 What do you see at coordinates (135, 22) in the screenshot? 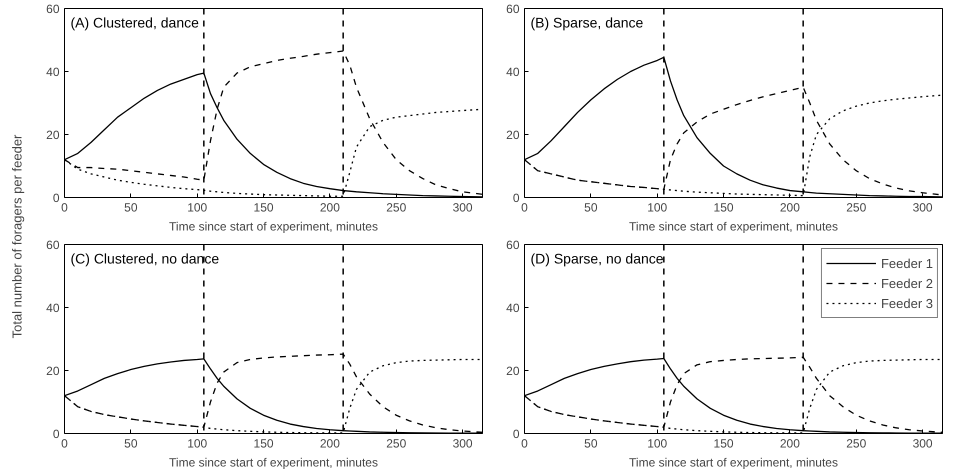
I see `chart-title: (A) Clustered, dance` at bounding box center [135, 22].